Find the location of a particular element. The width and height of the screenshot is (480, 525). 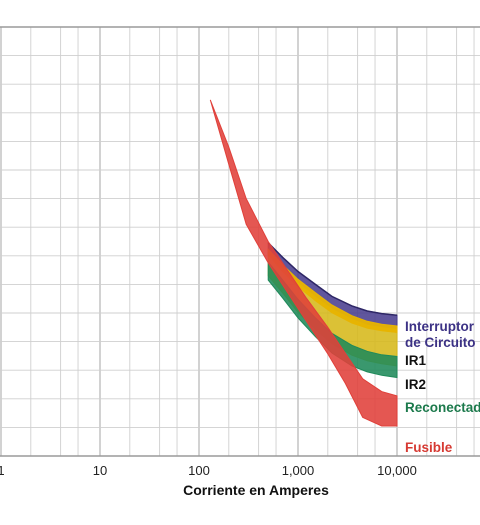

label-ir2: IR2 is located at coordinates (415, 384).